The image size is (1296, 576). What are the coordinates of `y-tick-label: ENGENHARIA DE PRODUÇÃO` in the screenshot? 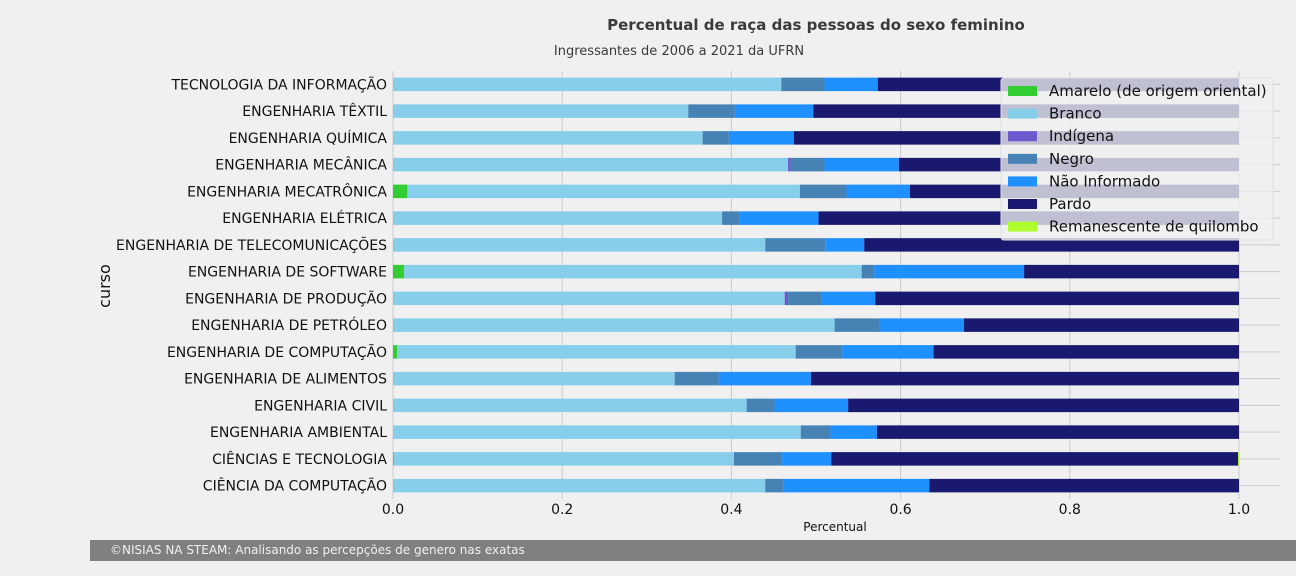 It's located at (286, 298).